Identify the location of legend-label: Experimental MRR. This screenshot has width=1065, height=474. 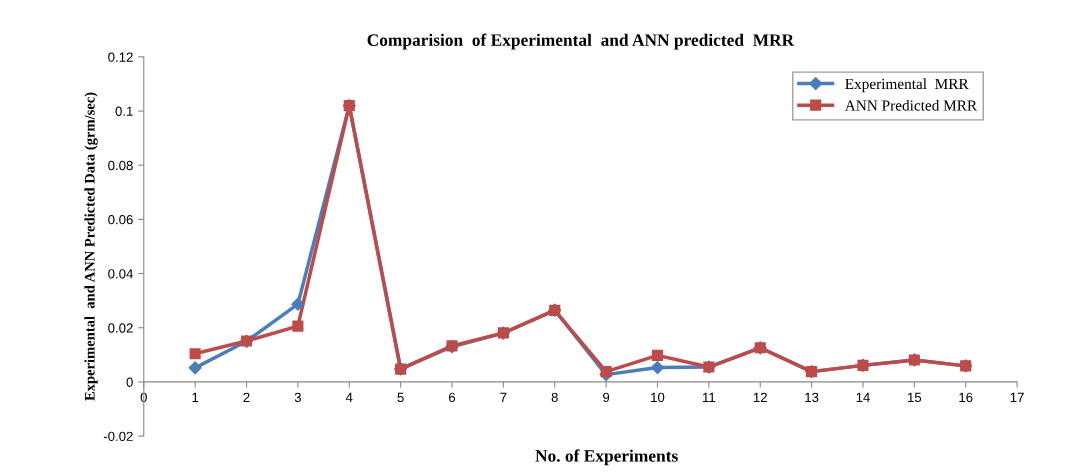
(907, 85).